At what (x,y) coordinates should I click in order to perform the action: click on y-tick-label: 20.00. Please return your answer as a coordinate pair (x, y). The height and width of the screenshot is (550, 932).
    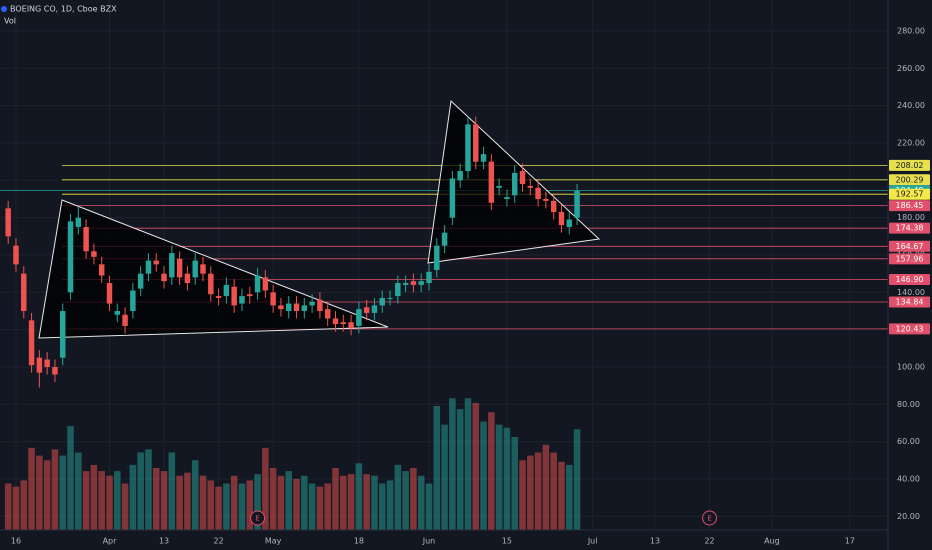
    Looking at the image, I should click on (908, 516).